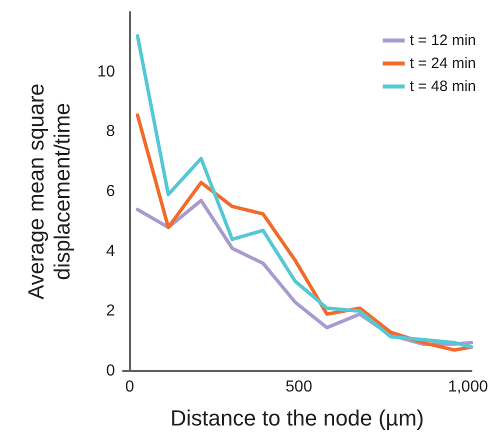 The width and height of the screenshot is (491, 438). Describe the element at coordinates (443, 40) in the screenshot. I see `legend-label: t = 12 min` at that location.